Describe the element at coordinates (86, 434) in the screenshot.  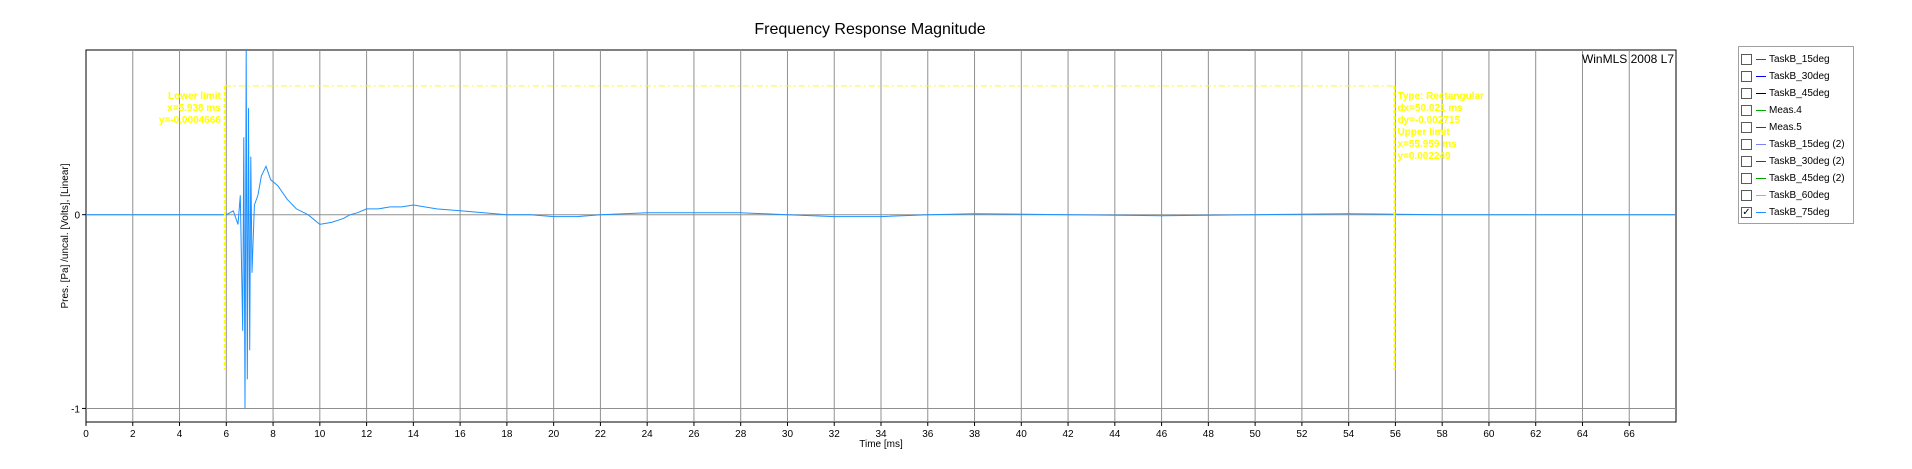
I see `x-tick-label: 0` at that location.